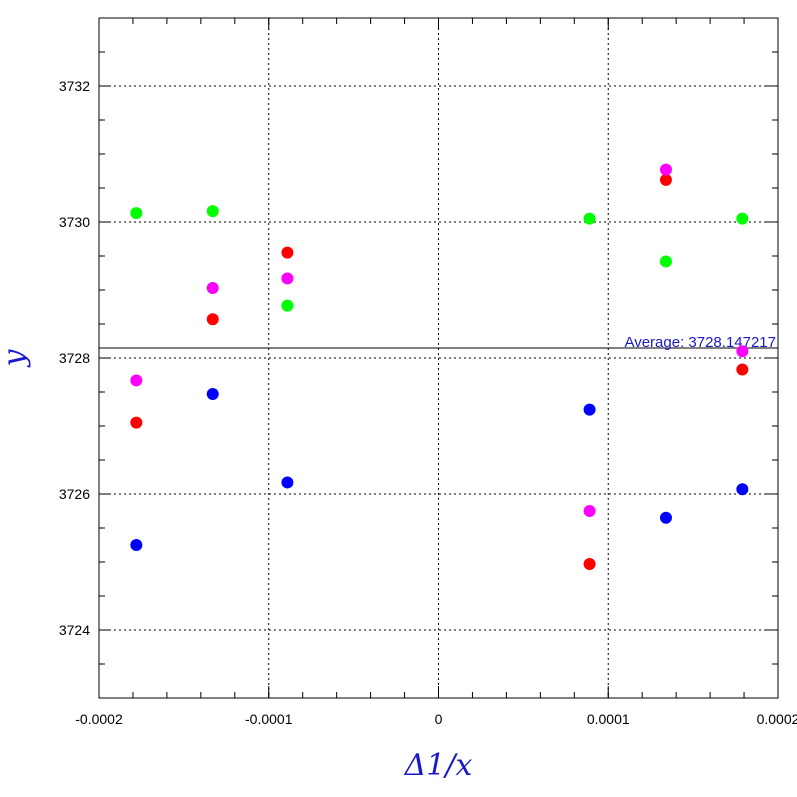  Describe the element at coordinates (74, 86) in the screenshot. I see `y-tick-label: 3732` at that location.